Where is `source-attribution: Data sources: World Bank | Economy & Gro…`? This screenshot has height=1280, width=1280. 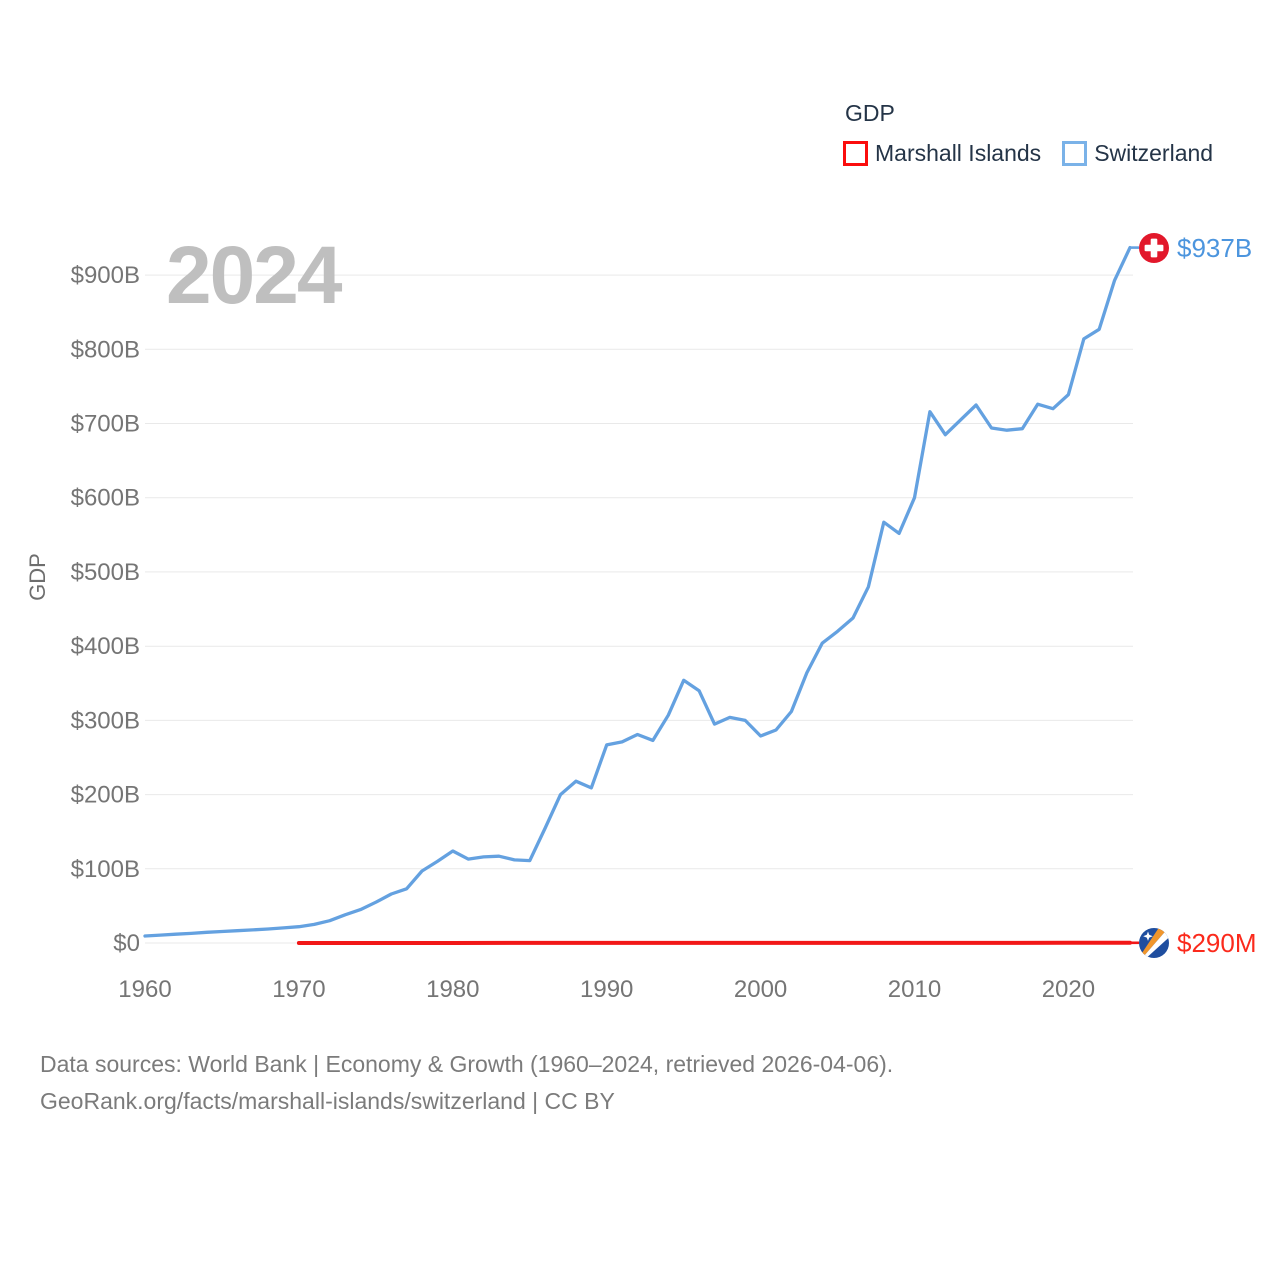 source-attribution: Data sources: World Bank | Economy & Gro… is located at coordinates (466, 1083).